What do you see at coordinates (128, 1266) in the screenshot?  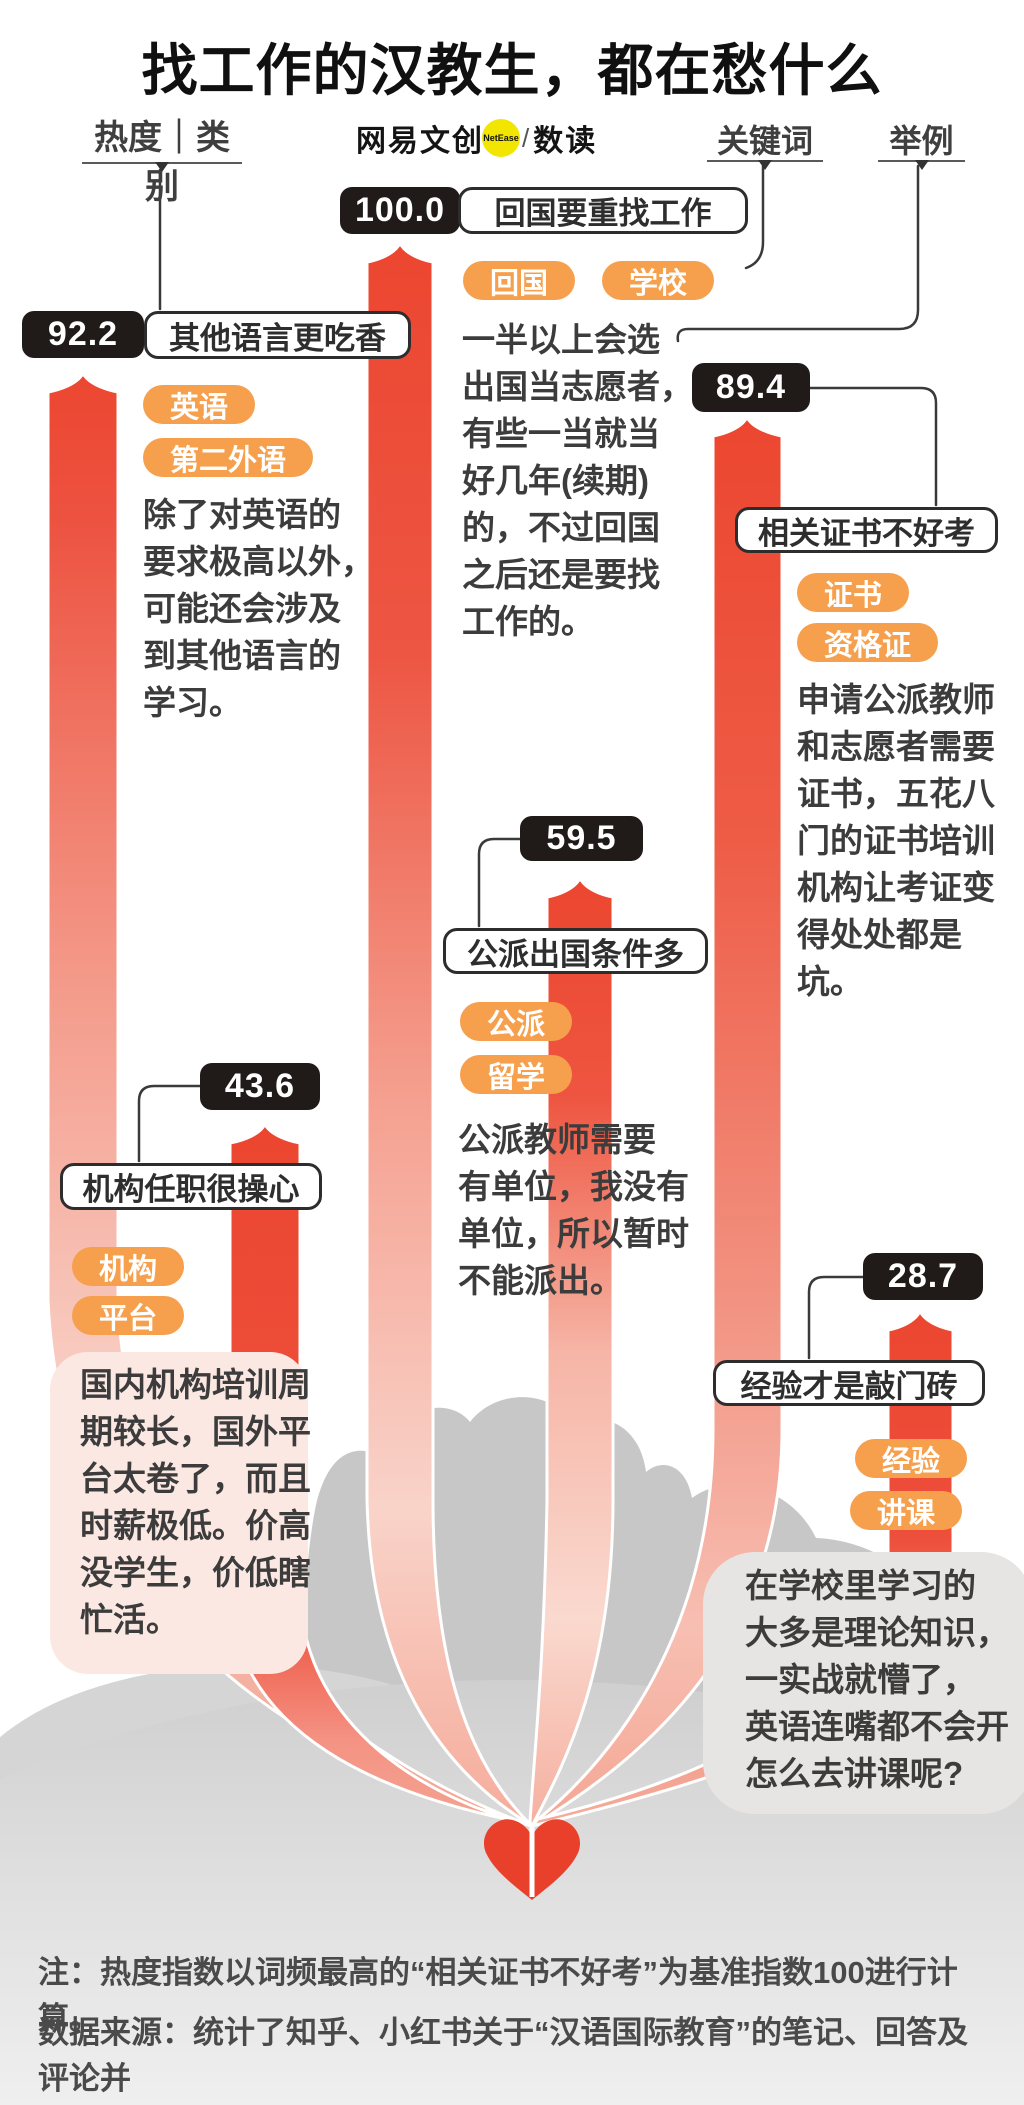 I see `keyword-tag: 机构` at bounding box center [128, 1266].